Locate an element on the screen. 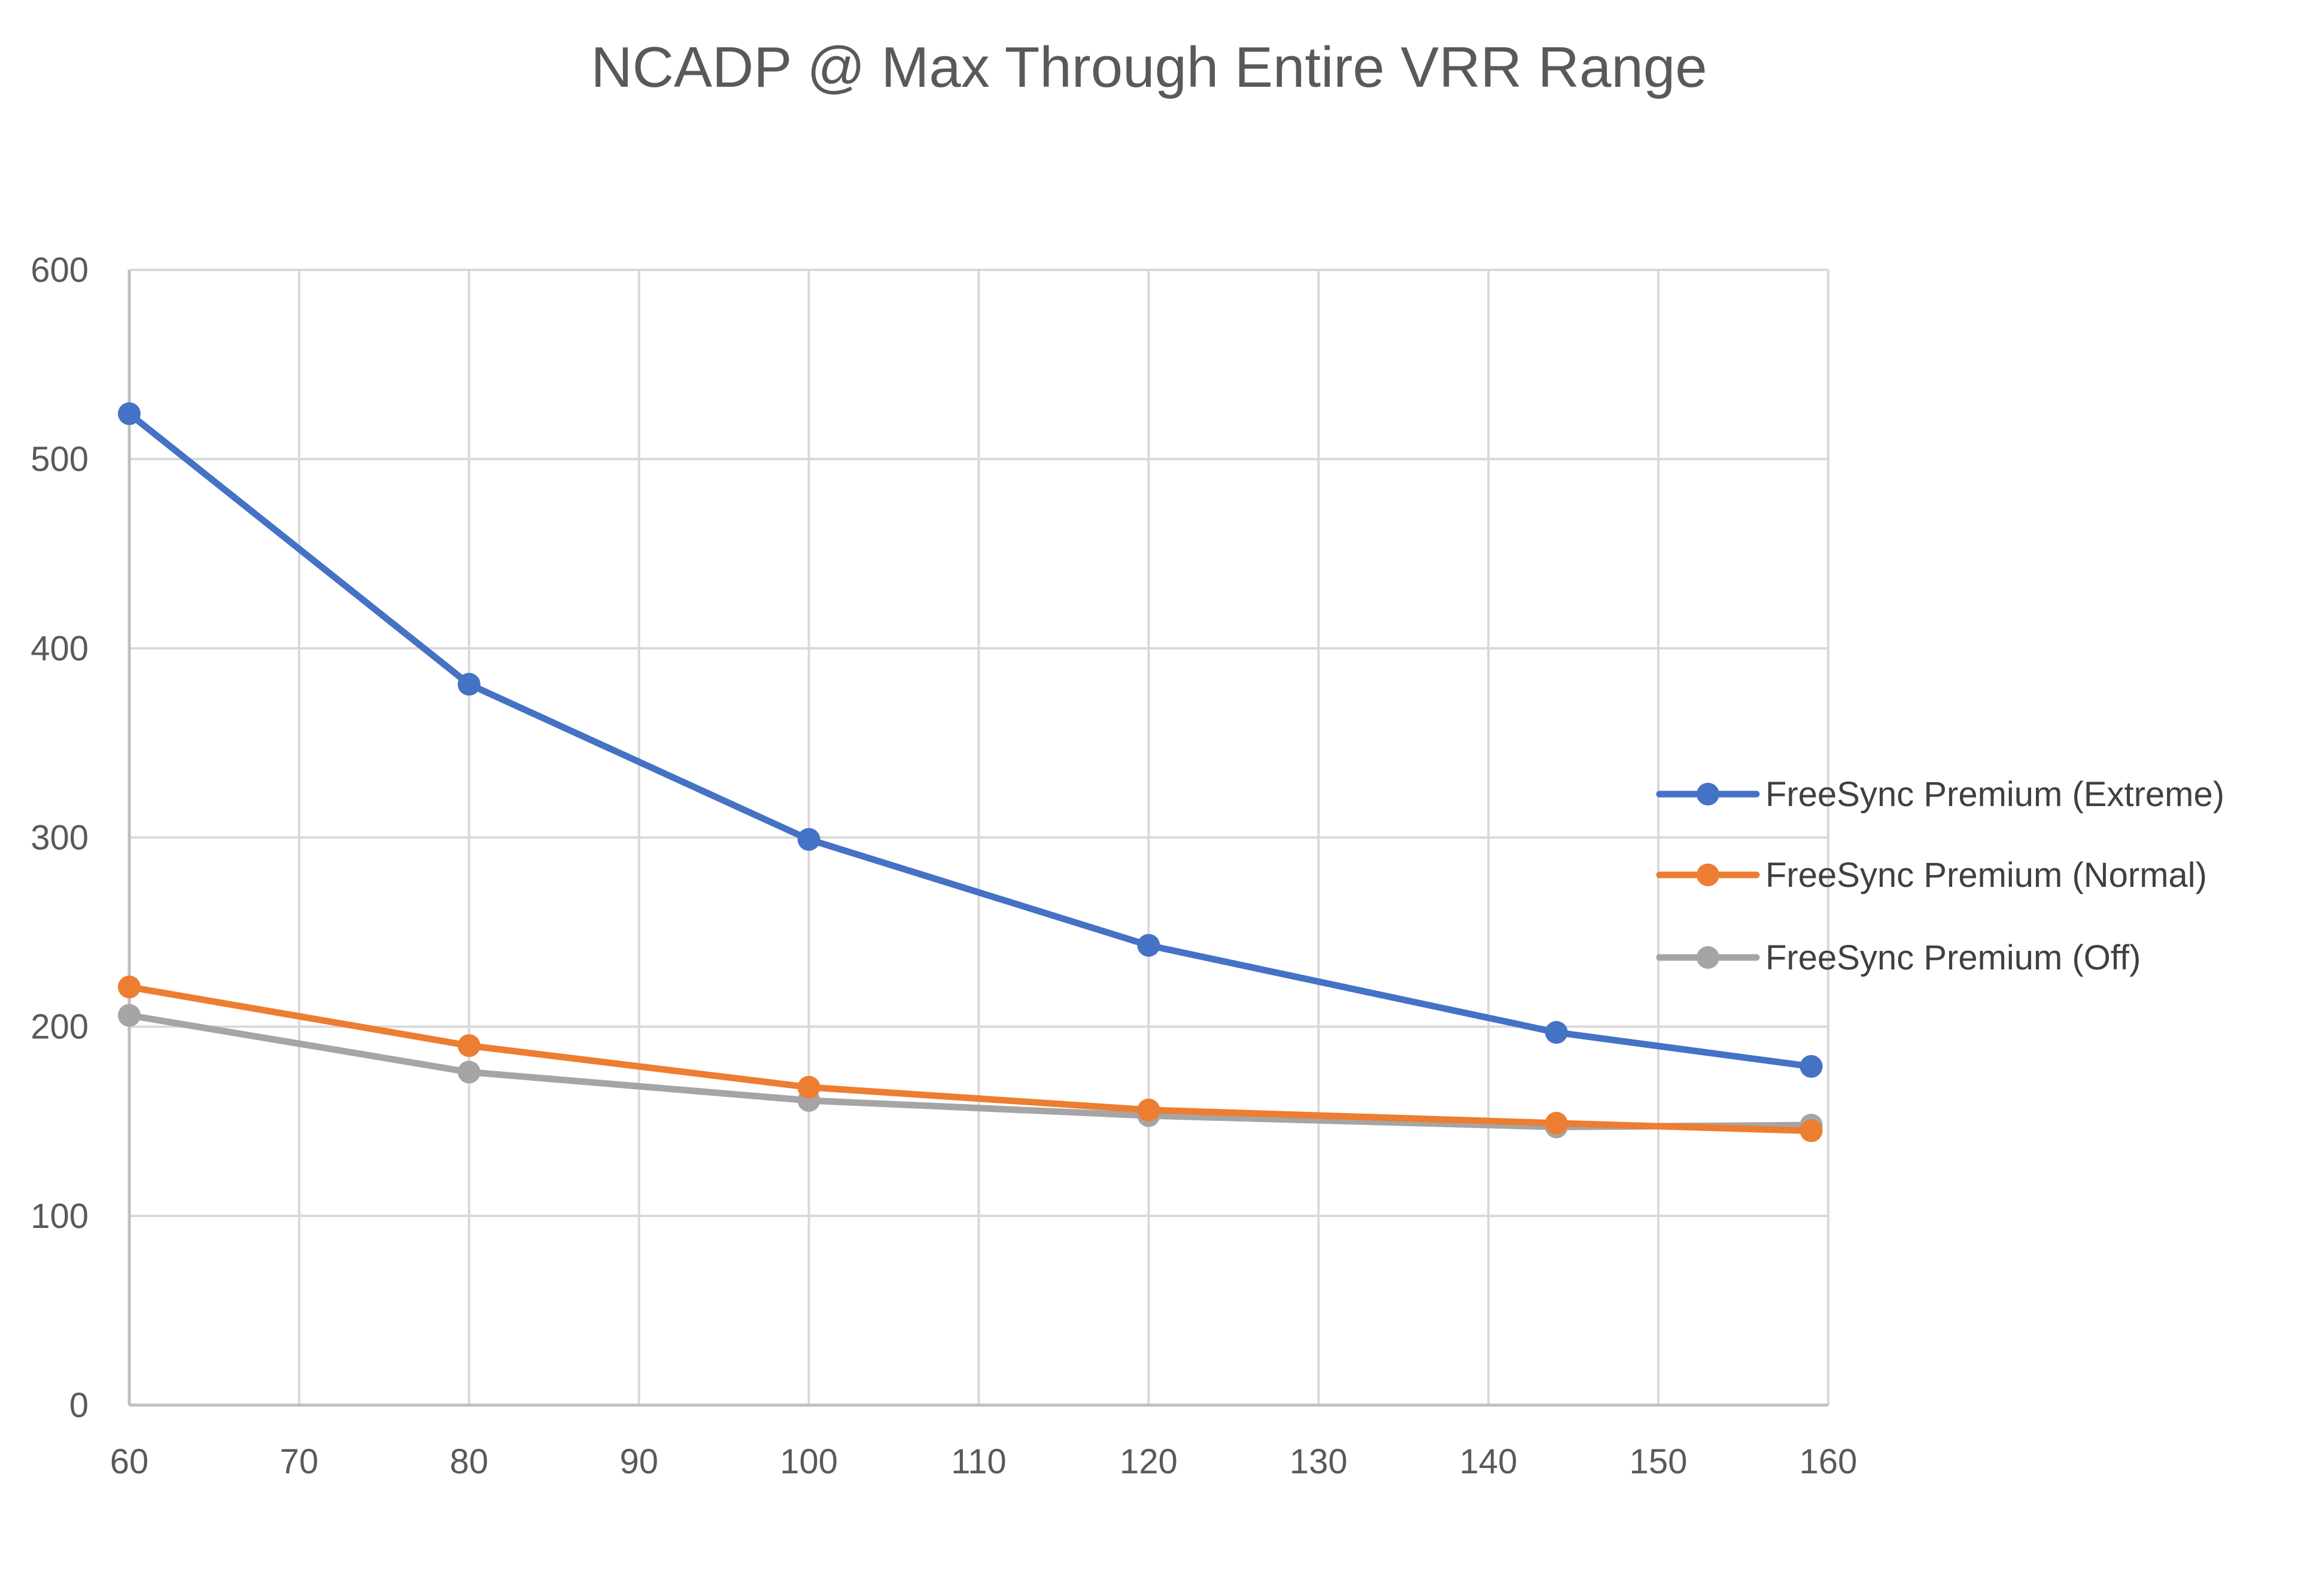 This screenshot has height=1596, width=2298. y-tick-label: 600 is located at coordinates (60, 270).